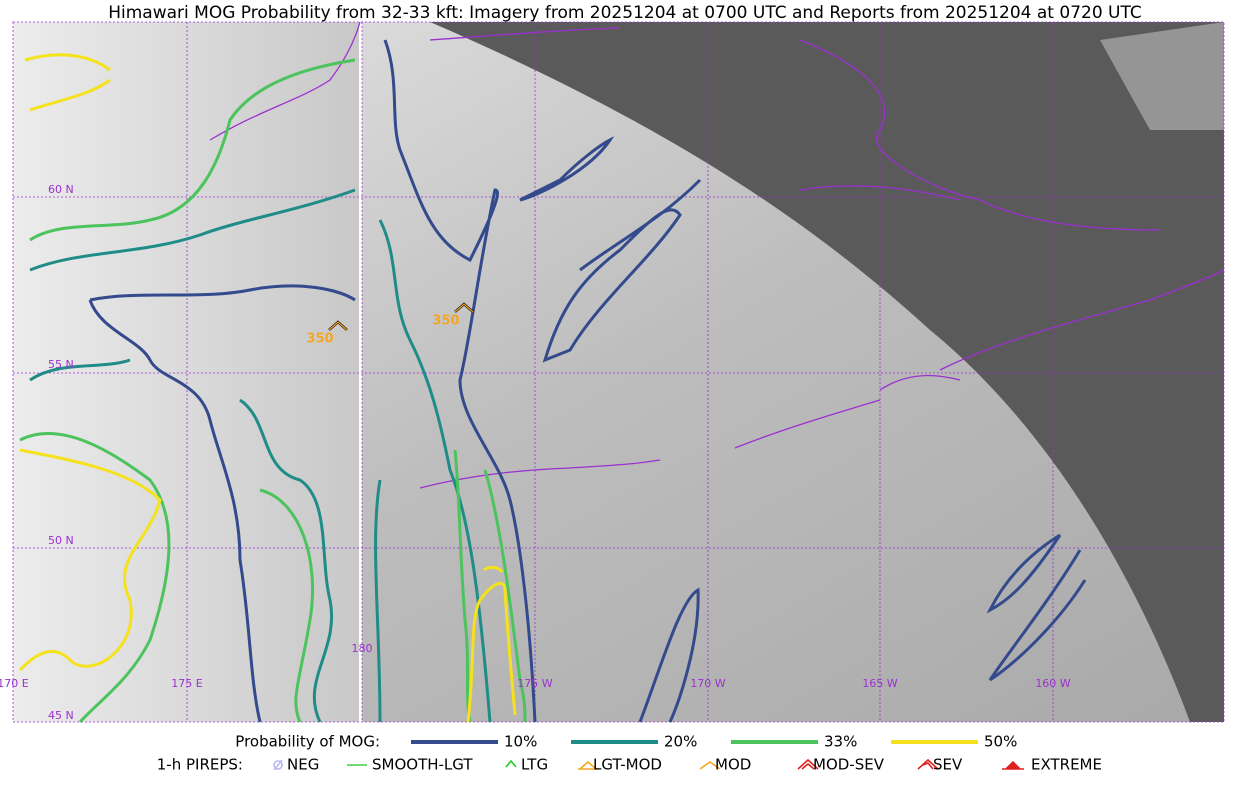 This screenshot has height=786, width=1250. What do you see at coordinates (200, 765) in the screenshot?
I see `legend-title: 1-h PIREPS:` at bounding box center [200, 765].